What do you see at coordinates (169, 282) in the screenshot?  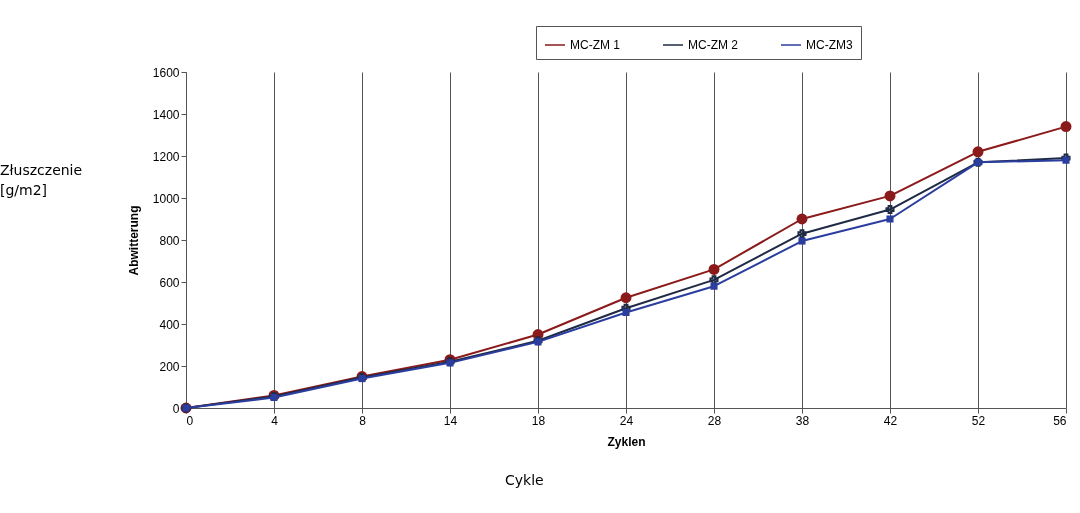 I see `y-tick-label: 600` at bounding box center [169, 282].